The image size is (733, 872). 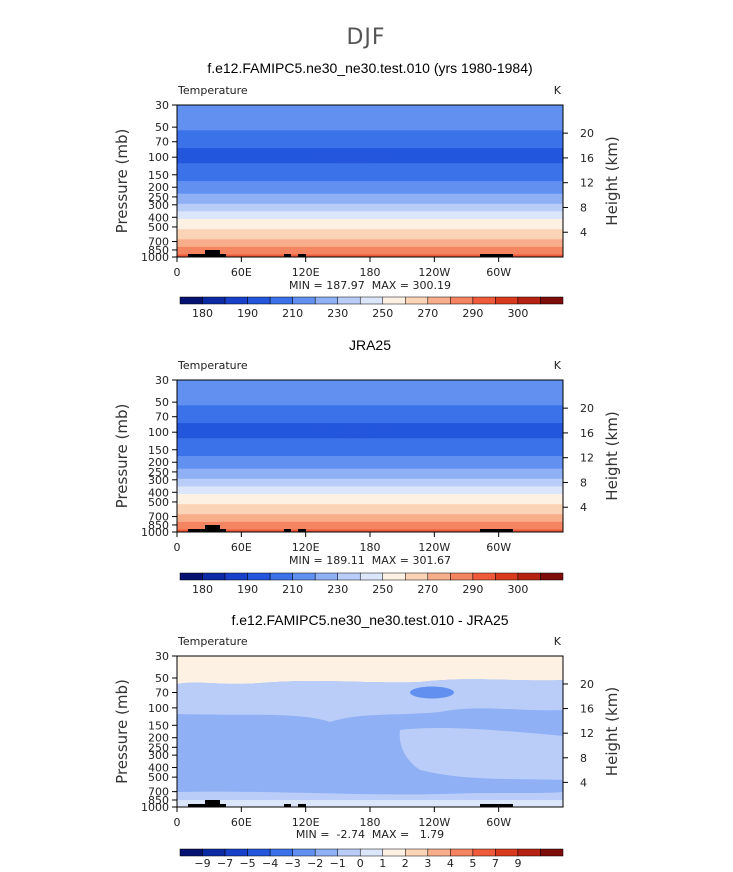 What do you see at coordinates (517, 313) in the screenshot?
I see `colorbar-label: 300` at bounding box center [517, 313].